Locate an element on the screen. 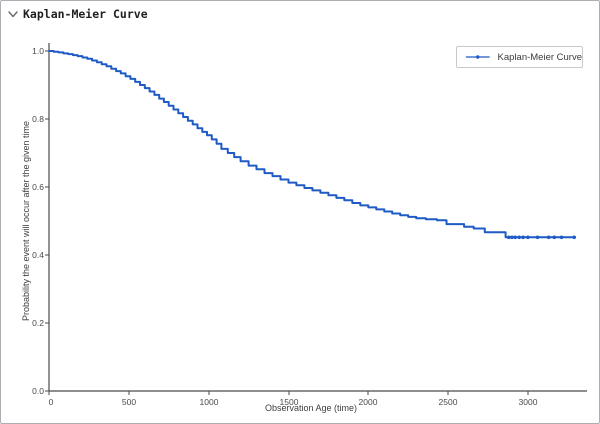  x-tick-label: 0 is located at coordinates (51, 402).